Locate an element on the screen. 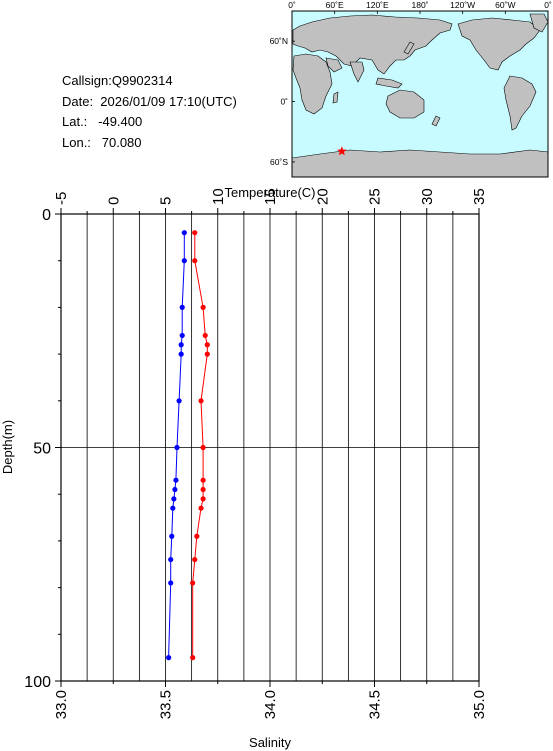 The width and height of the screenshot is (553, 751). longitude-text: Lon.: 70.080 is located at coordinates (102, 142).